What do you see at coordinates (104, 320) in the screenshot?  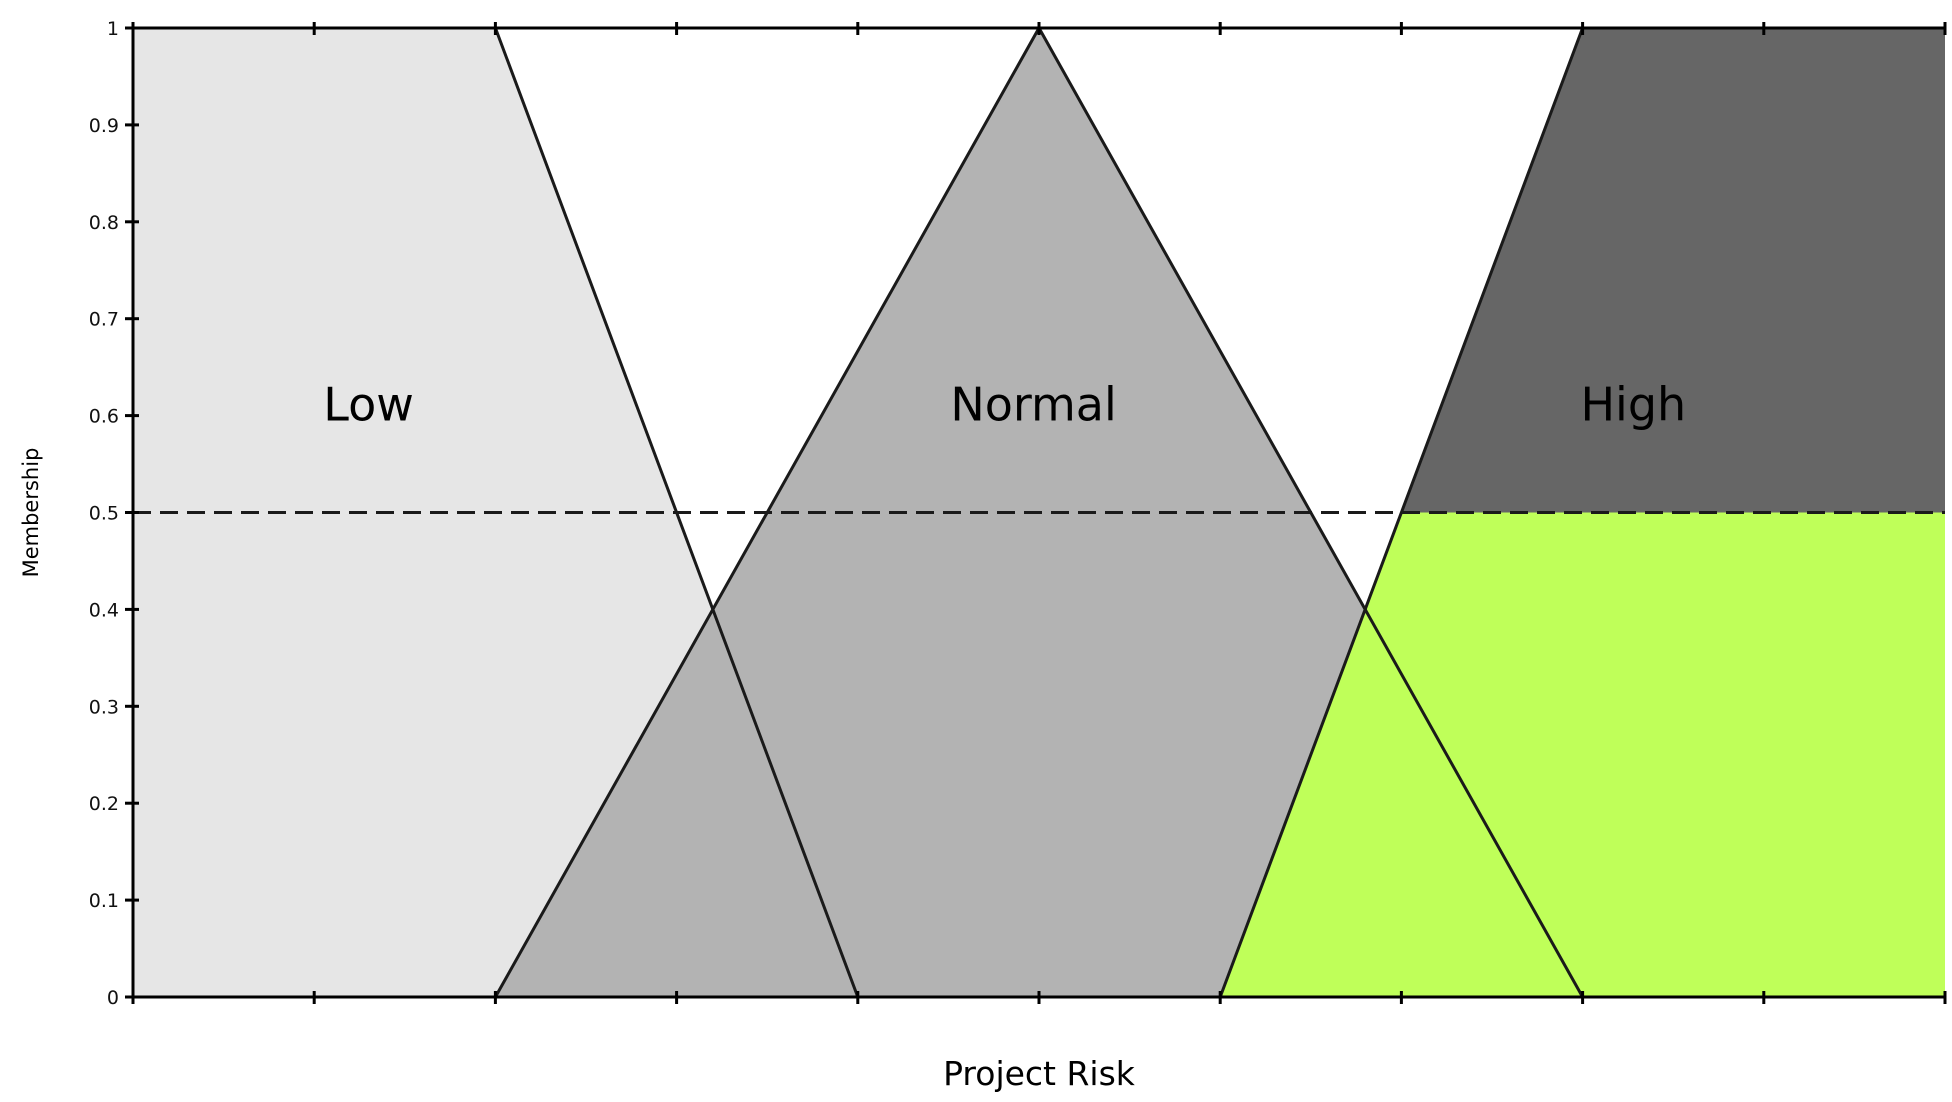 I see `y-tick-label: 0.7` at bounding box center [104, 320].